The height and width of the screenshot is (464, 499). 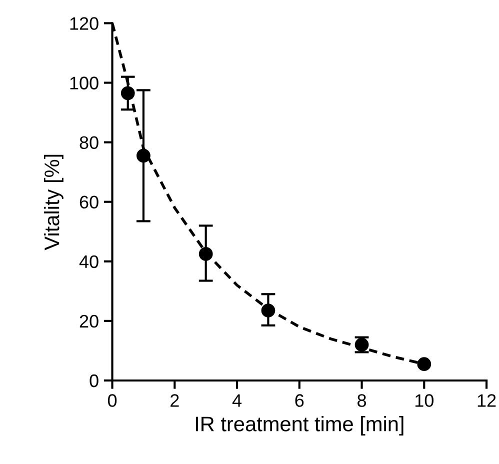 I want to click on x-tick-label: 10, so click(x=424, y=400).